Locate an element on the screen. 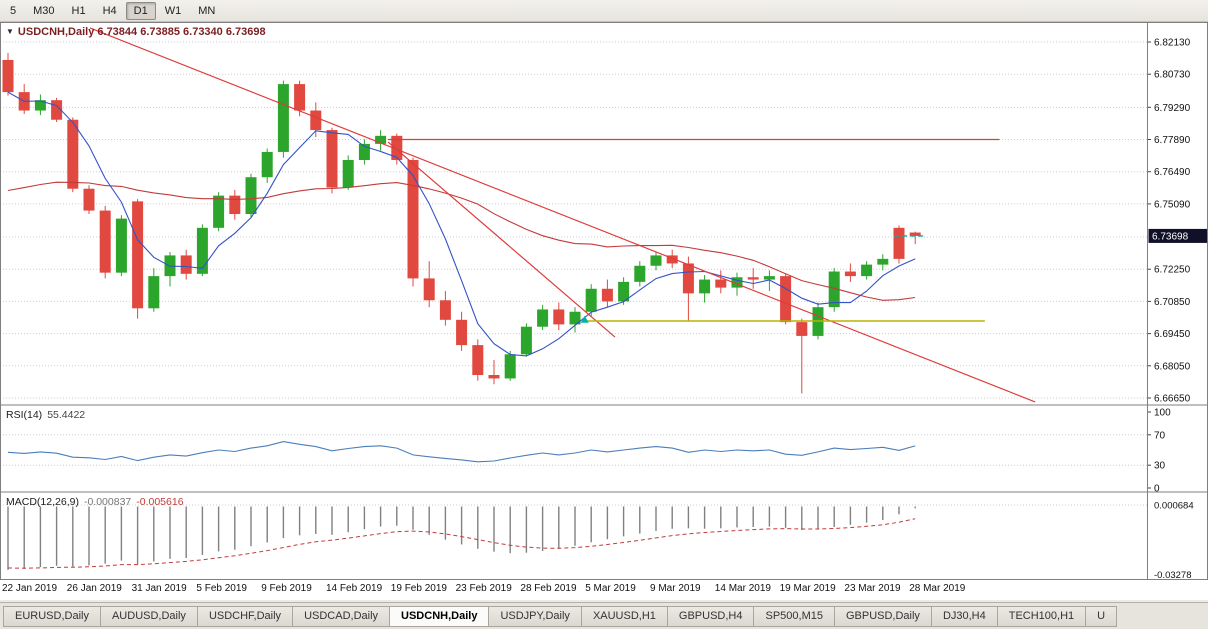  current-price-badge-text: 6.73698 is located at coordinates (1170, 236).